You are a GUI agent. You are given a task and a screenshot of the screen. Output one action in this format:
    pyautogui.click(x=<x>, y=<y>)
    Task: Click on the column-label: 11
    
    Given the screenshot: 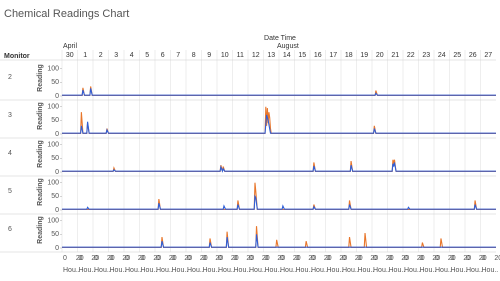 What is the action you would take?
    pyautogui.click(x=240, y=55)
    